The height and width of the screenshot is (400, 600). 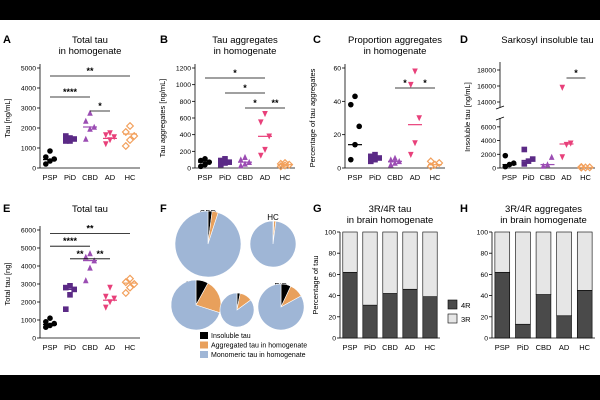 What do you see at coordinates (28, 149) in the screenshot?
I see `y-tick-label-A: 1000` at bounding box center [28, 149].